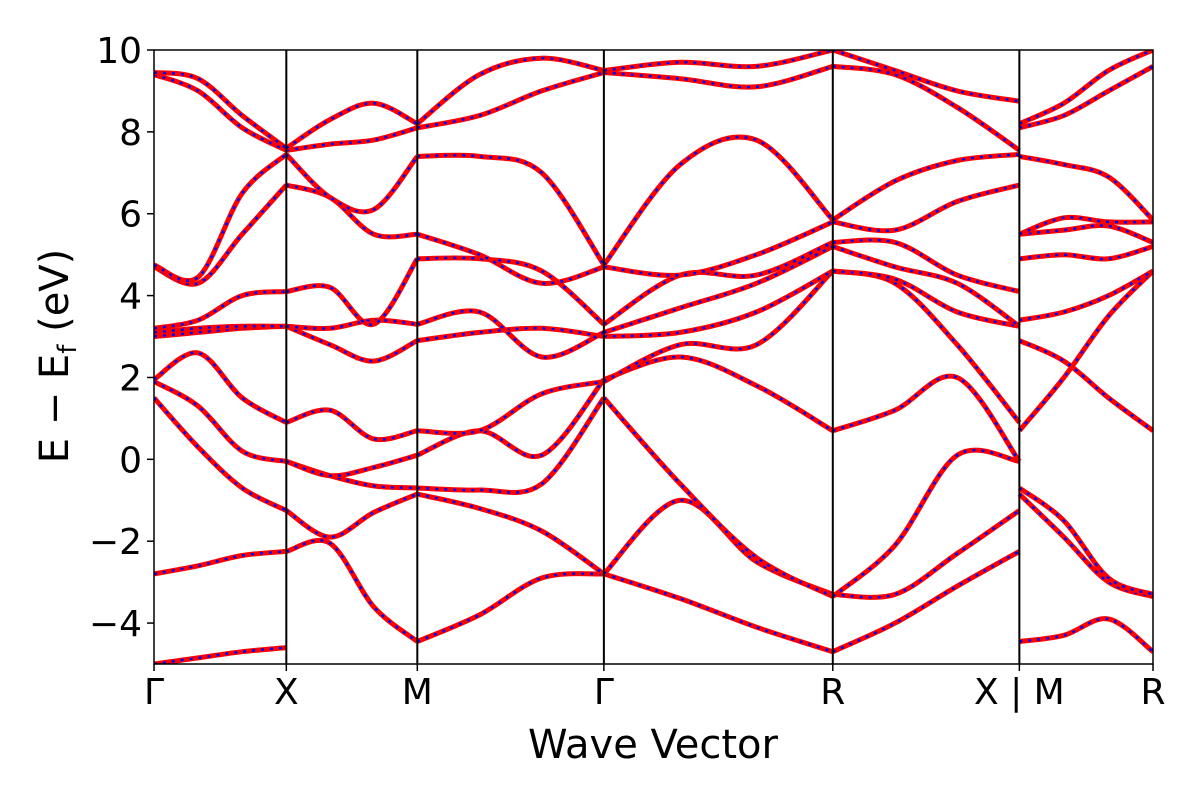 Image resolution: width=1200 pixels, height=800 pixels. I want to click on y-ticks: −4 −2 0 2 4 6 8 10, so click(121, 338).